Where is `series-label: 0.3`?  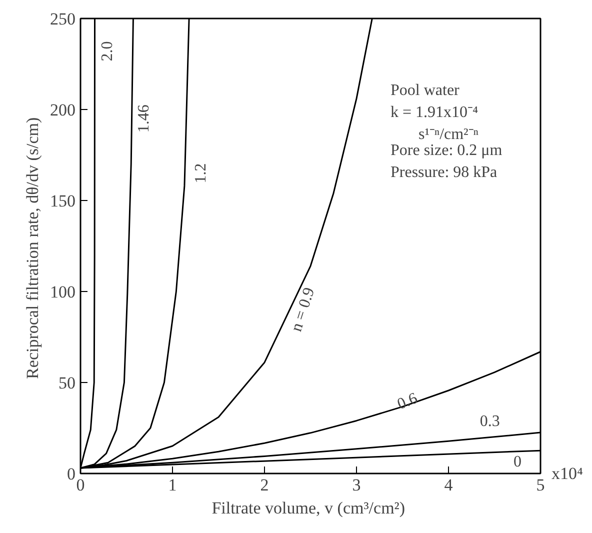
series-label: 0.3 is located at coordinates (490, 421).